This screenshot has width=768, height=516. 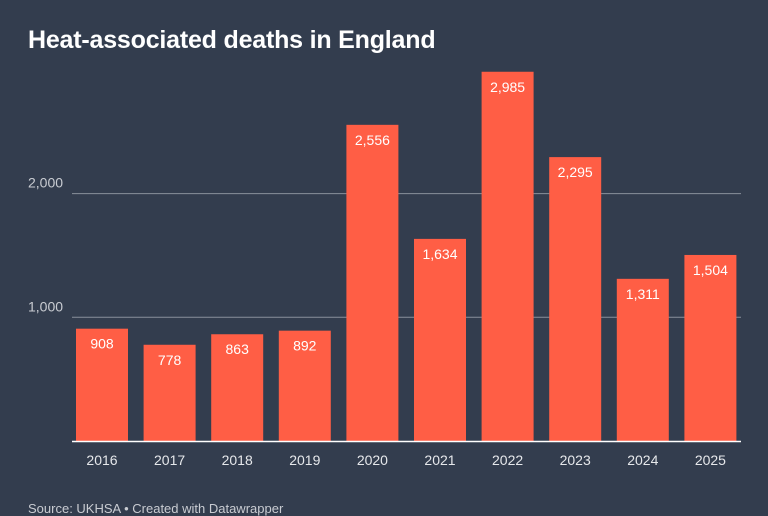 I want to click on bar-2018, so click(x=237, y=387).